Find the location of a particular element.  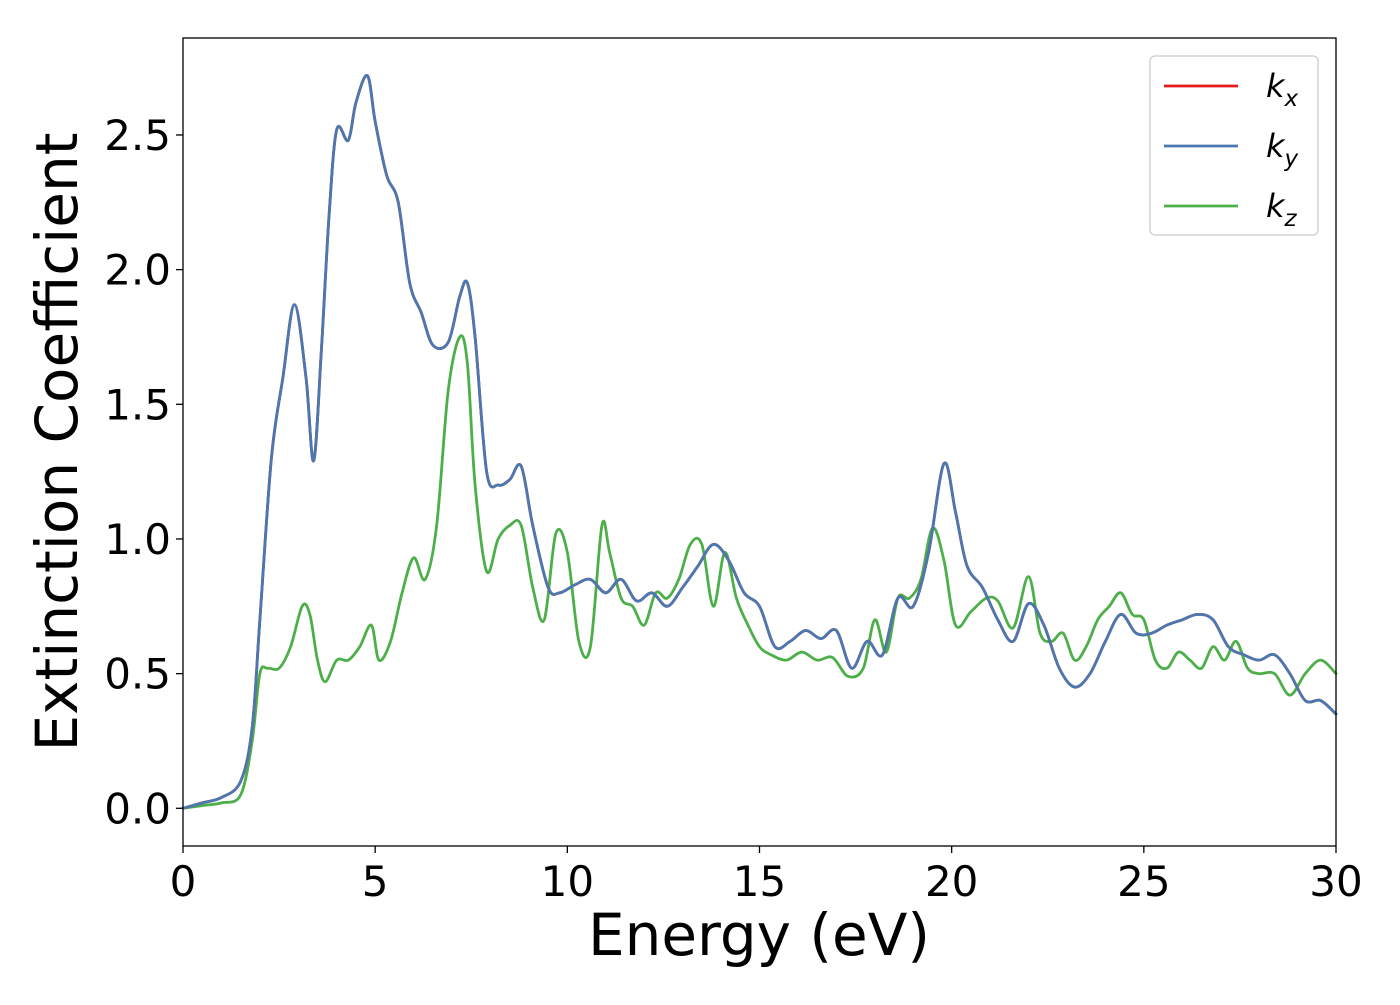

y-tick-label: 0.5 is located at coordinates (137, 674).